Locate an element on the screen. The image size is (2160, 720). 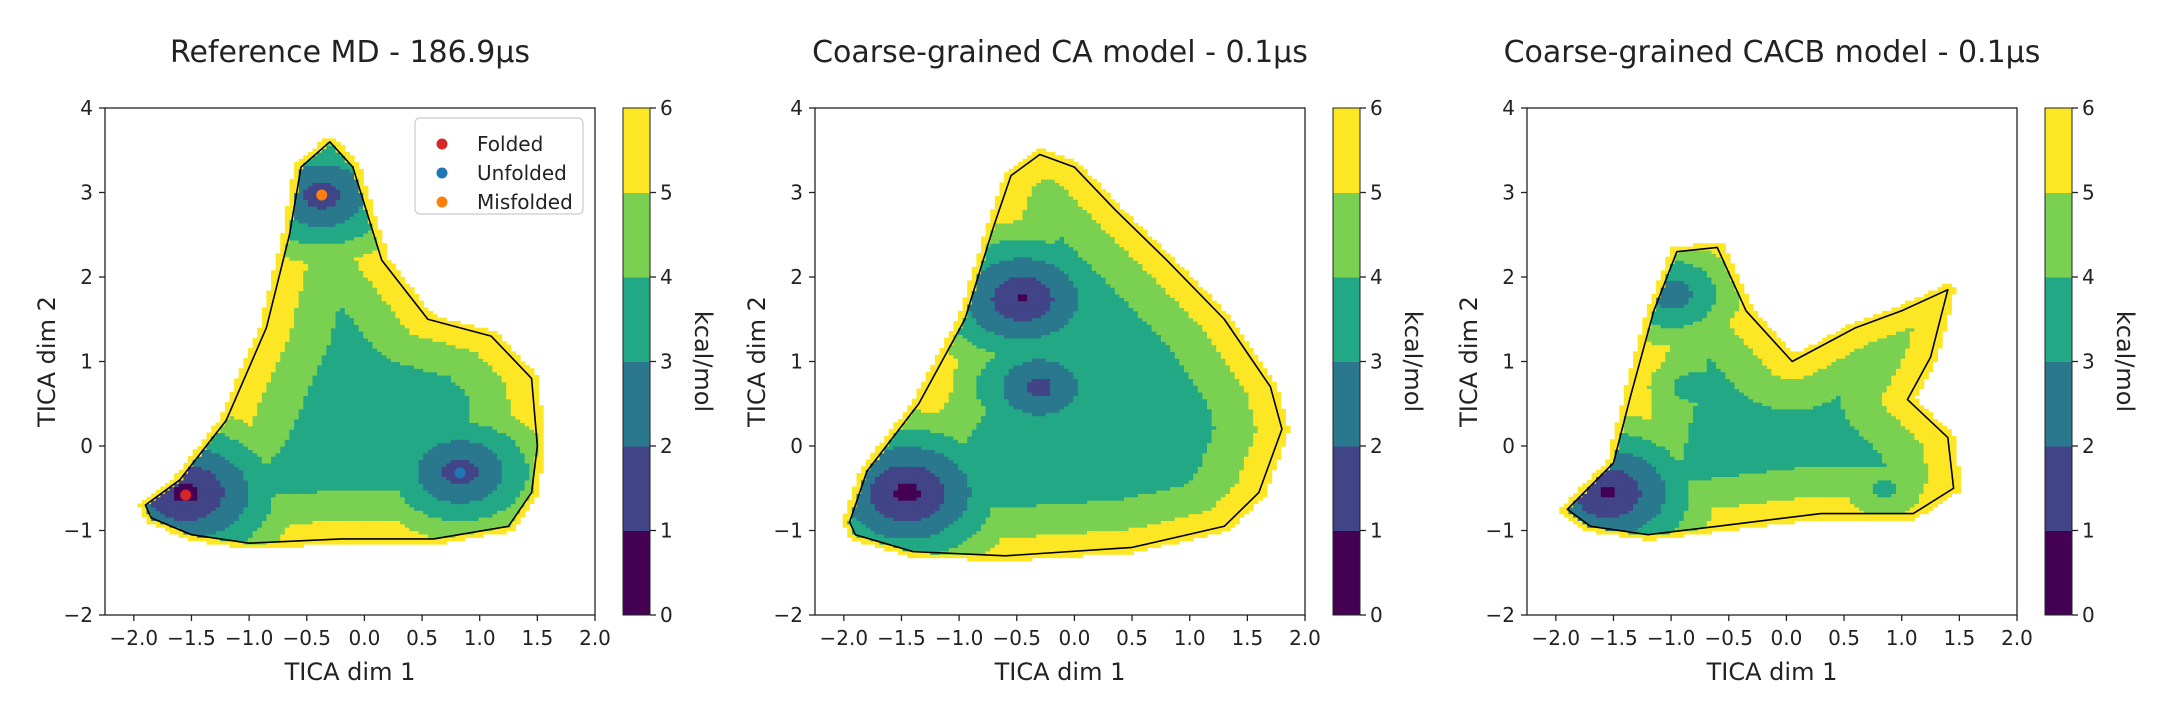
panel-title: Reference MD - 186.9µs is located at coordinates (350, 52).